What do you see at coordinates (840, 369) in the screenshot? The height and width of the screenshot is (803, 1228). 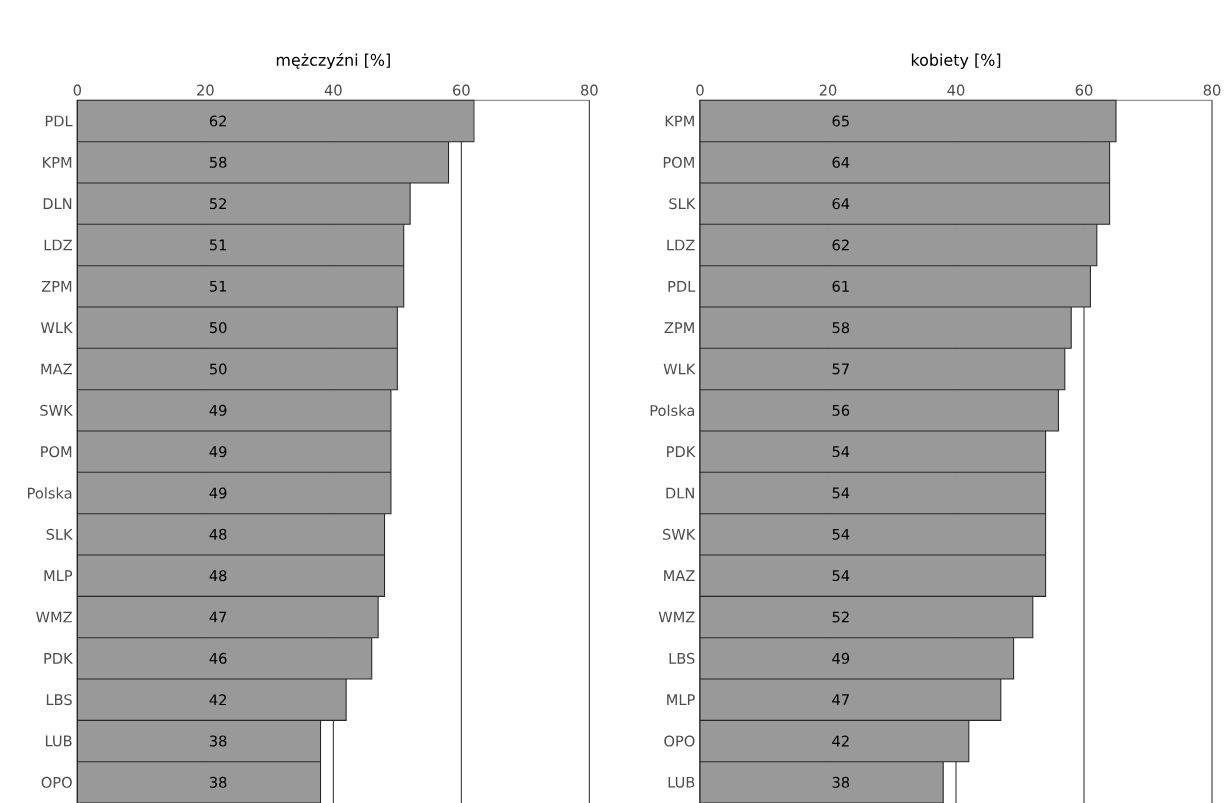 I see `data-label: 57` at bounding box center [840, 369].